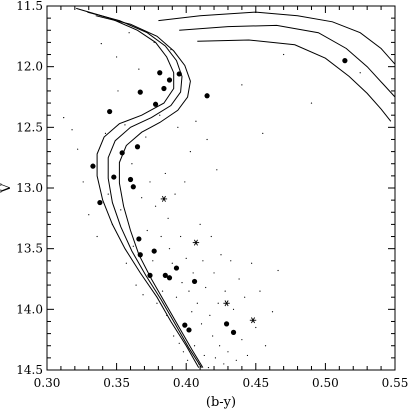 The height and width of the screenshot is (411, 408). I want to click on y-tick-label: 13.5, so click(29, 249).